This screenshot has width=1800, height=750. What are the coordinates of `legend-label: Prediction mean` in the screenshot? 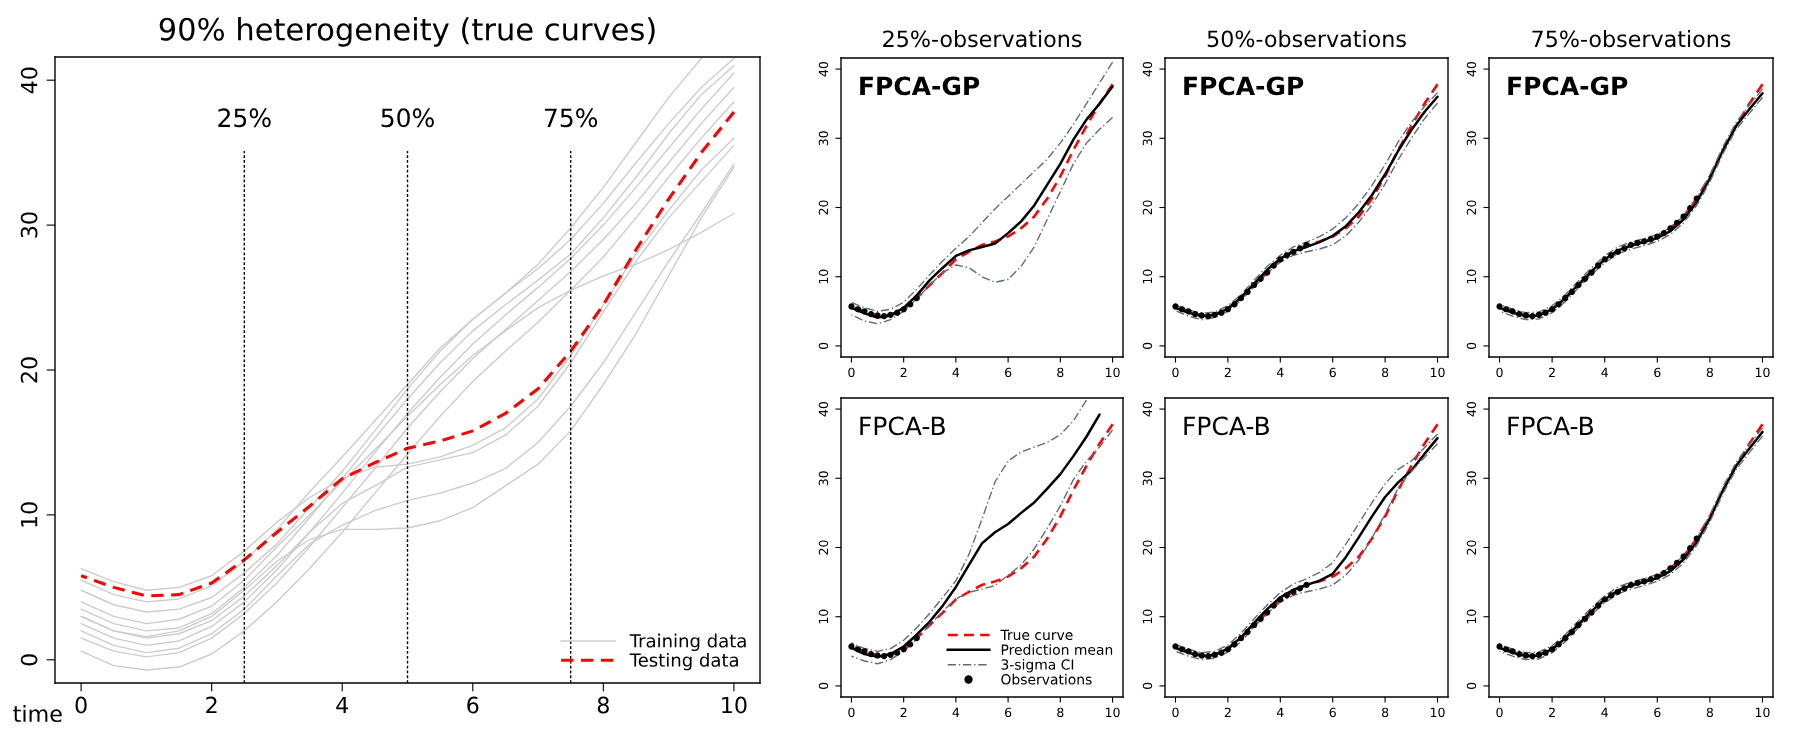 It's located at (1057, 649).